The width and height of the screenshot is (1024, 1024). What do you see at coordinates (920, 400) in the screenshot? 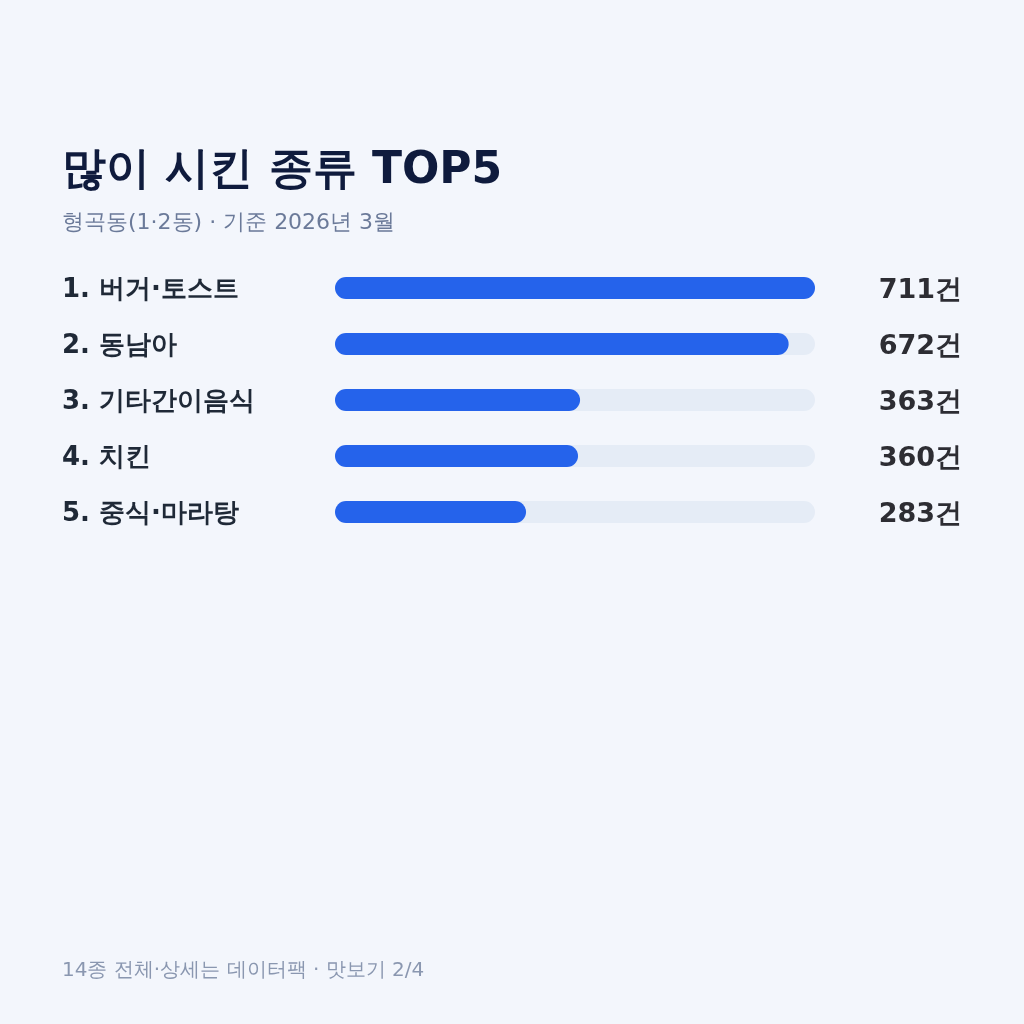
I see `data-label: 363건` at bounding box center [920, 400].